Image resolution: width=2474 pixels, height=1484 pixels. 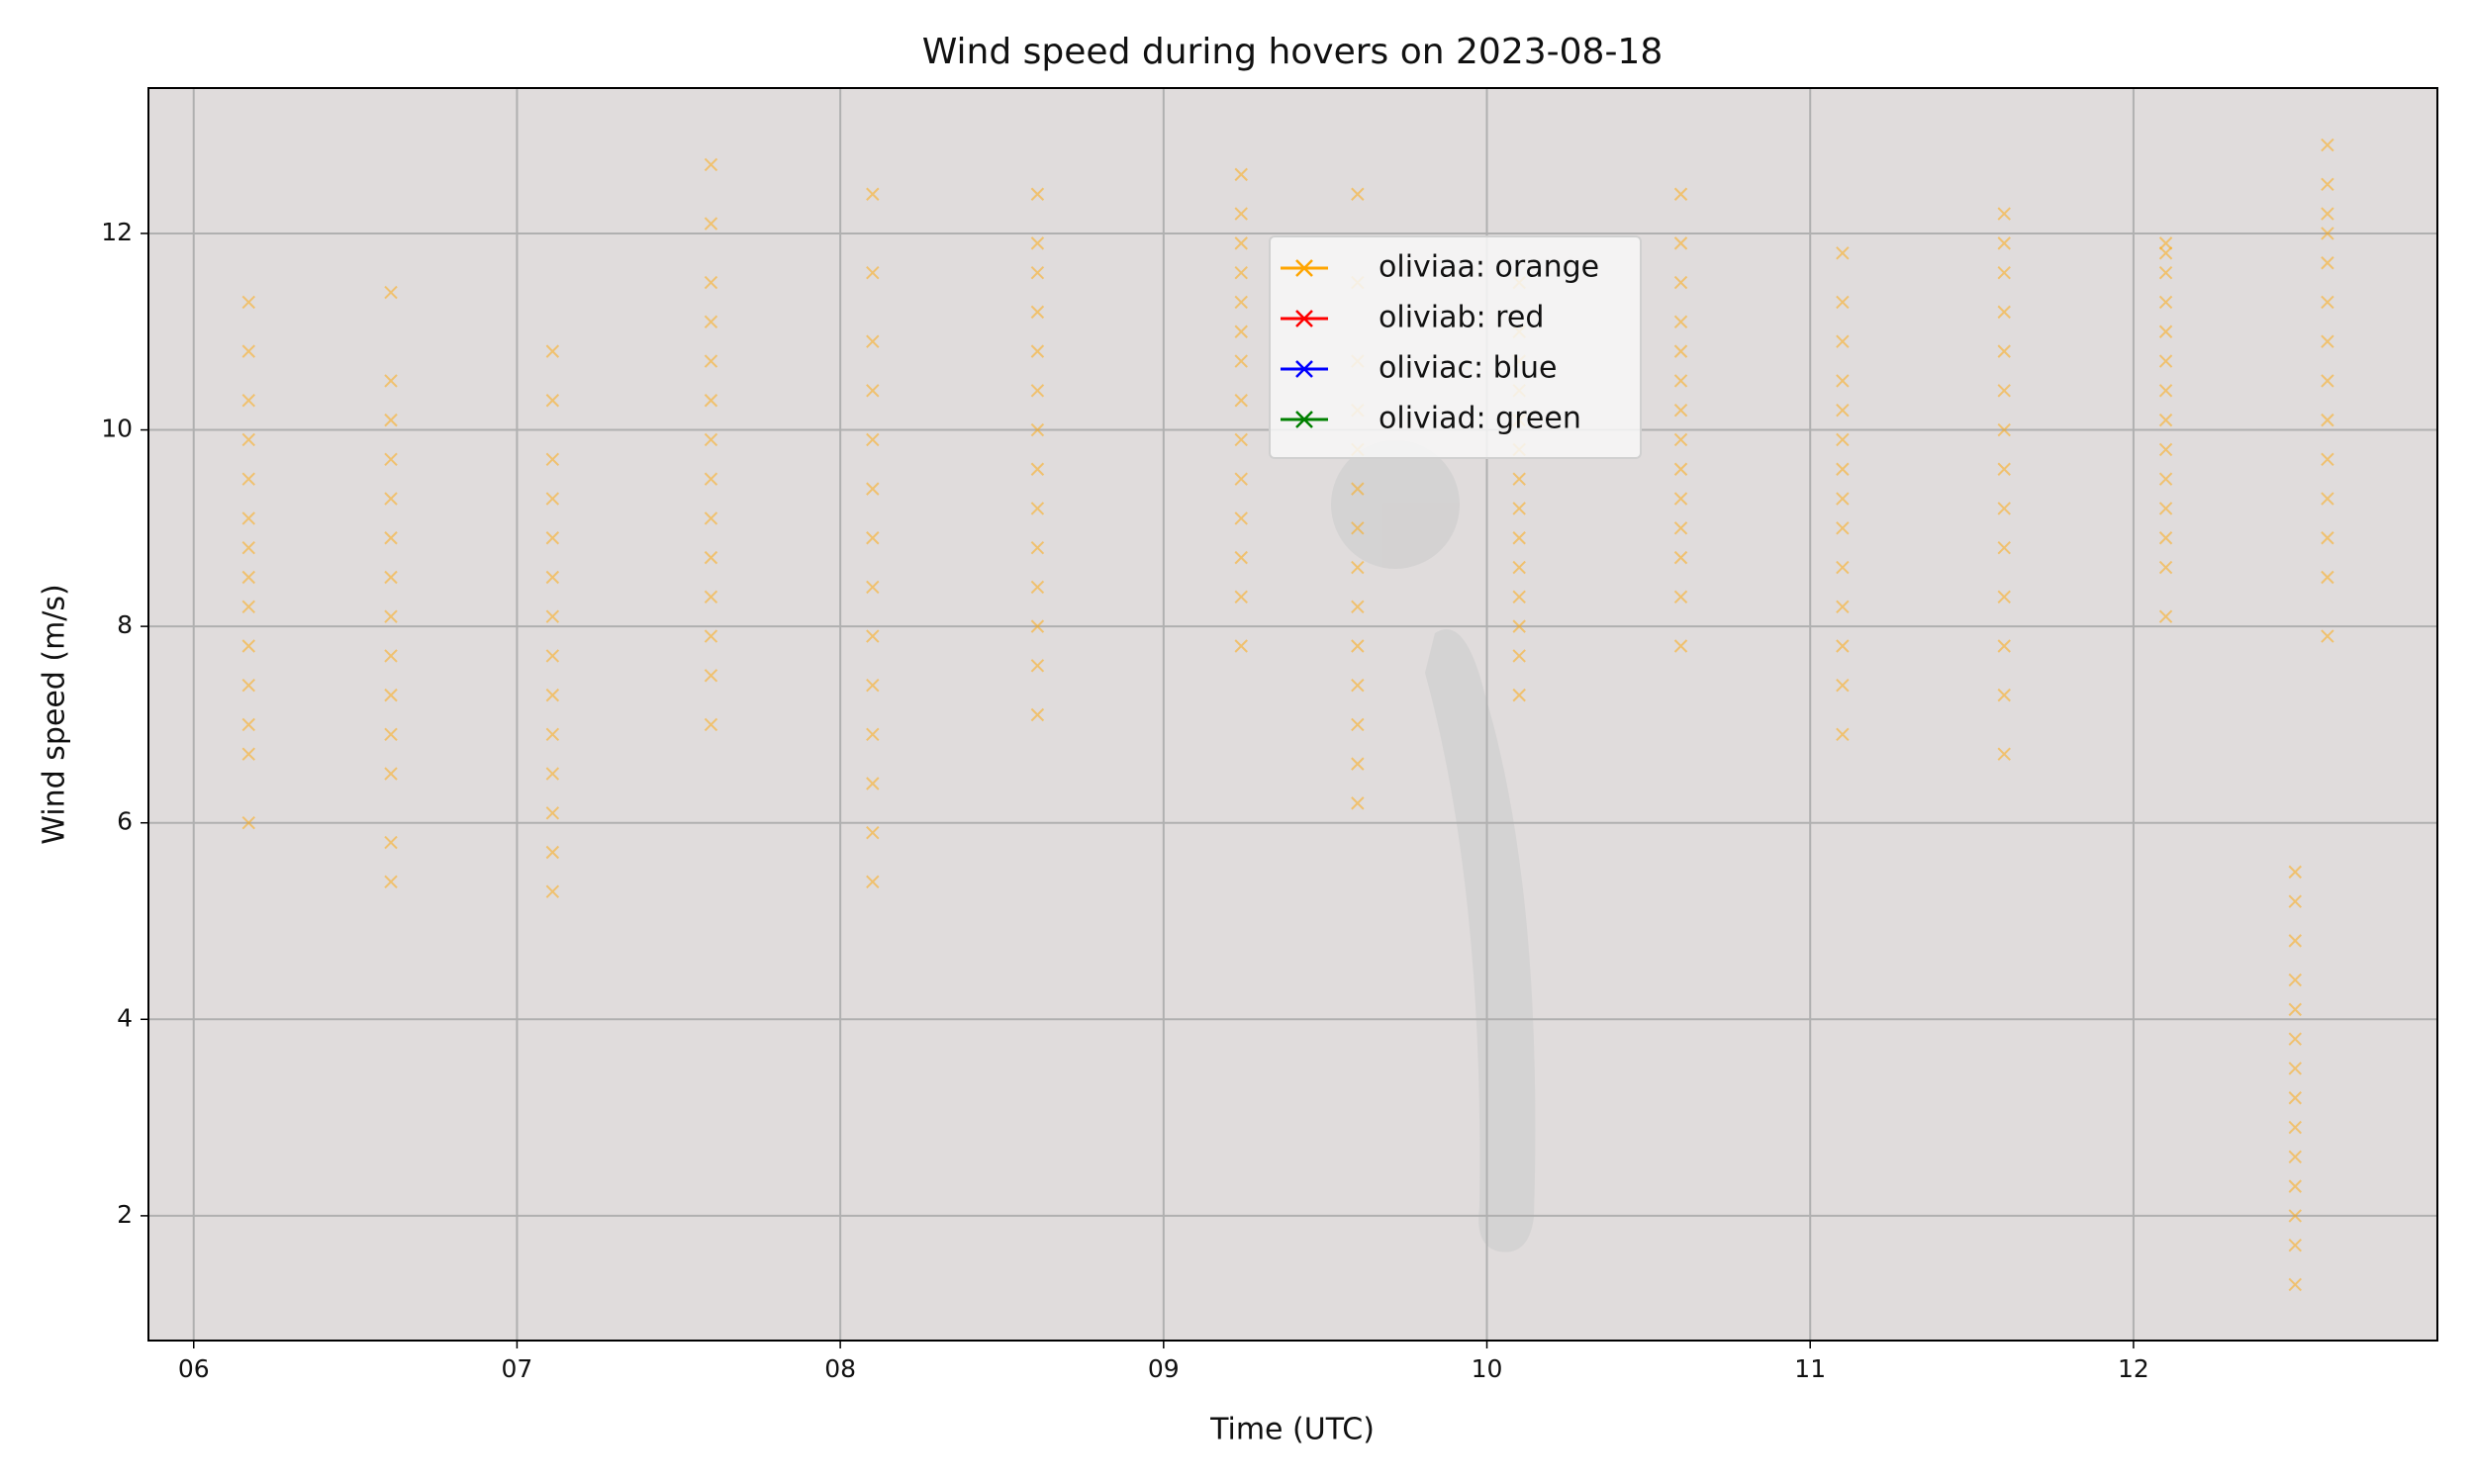 I want to click on y-tick-label: 8, so click(x=125, y=624).